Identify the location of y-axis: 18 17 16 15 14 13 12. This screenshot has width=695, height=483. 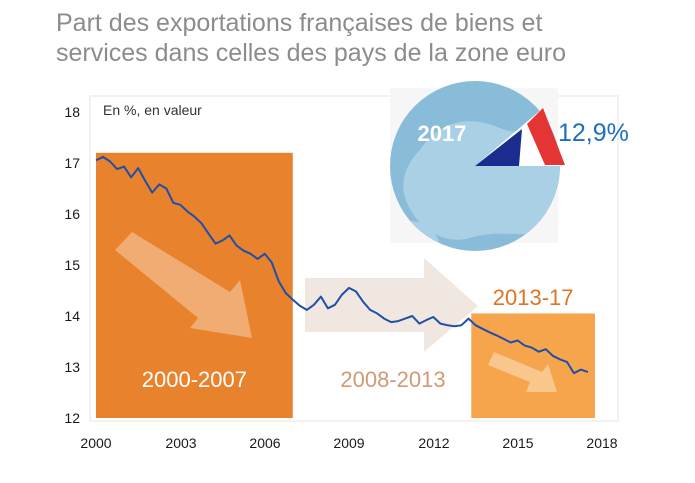
(72, 265).